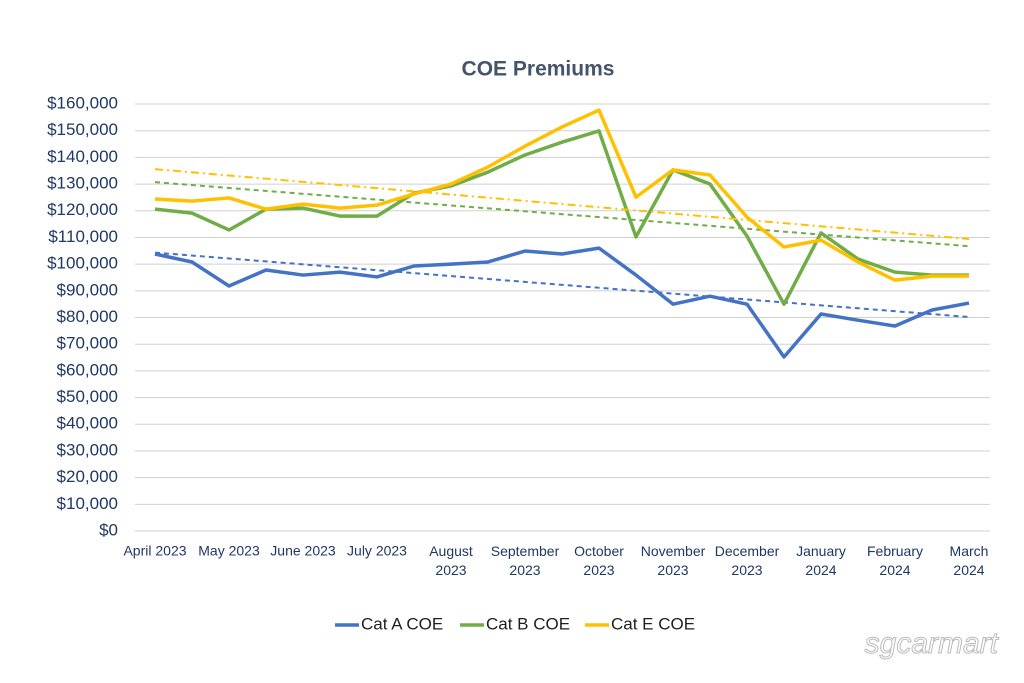 The width and height of the screenshot is (1024, 683). Describe the element at coordinates (673, 560) in the screenshot. I see `x-tick-label: November 2023` at that location.